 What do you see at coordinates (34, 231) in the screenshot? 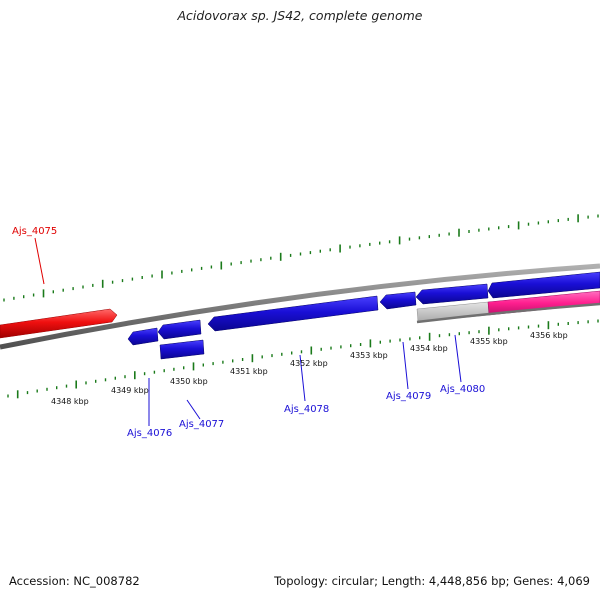
I see `gene-label-ajs-4075: Ajs_4075` at bounding box center [34, 231].